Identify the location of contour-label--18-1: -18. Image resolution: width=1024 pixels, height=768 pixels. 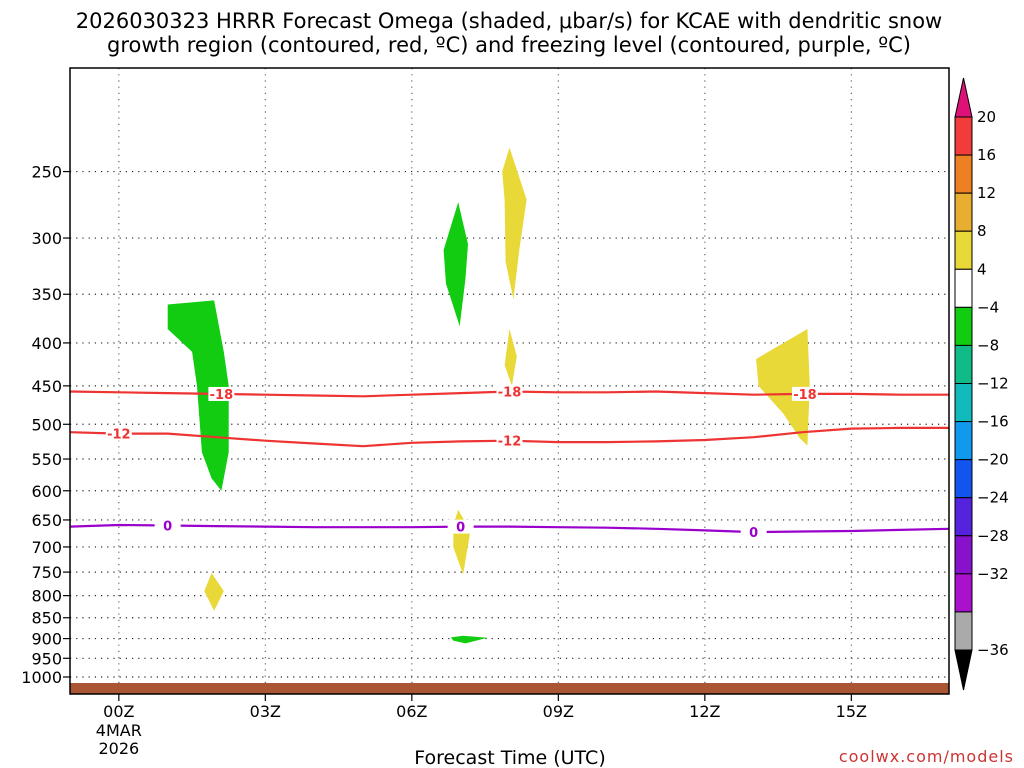
(222, 395).